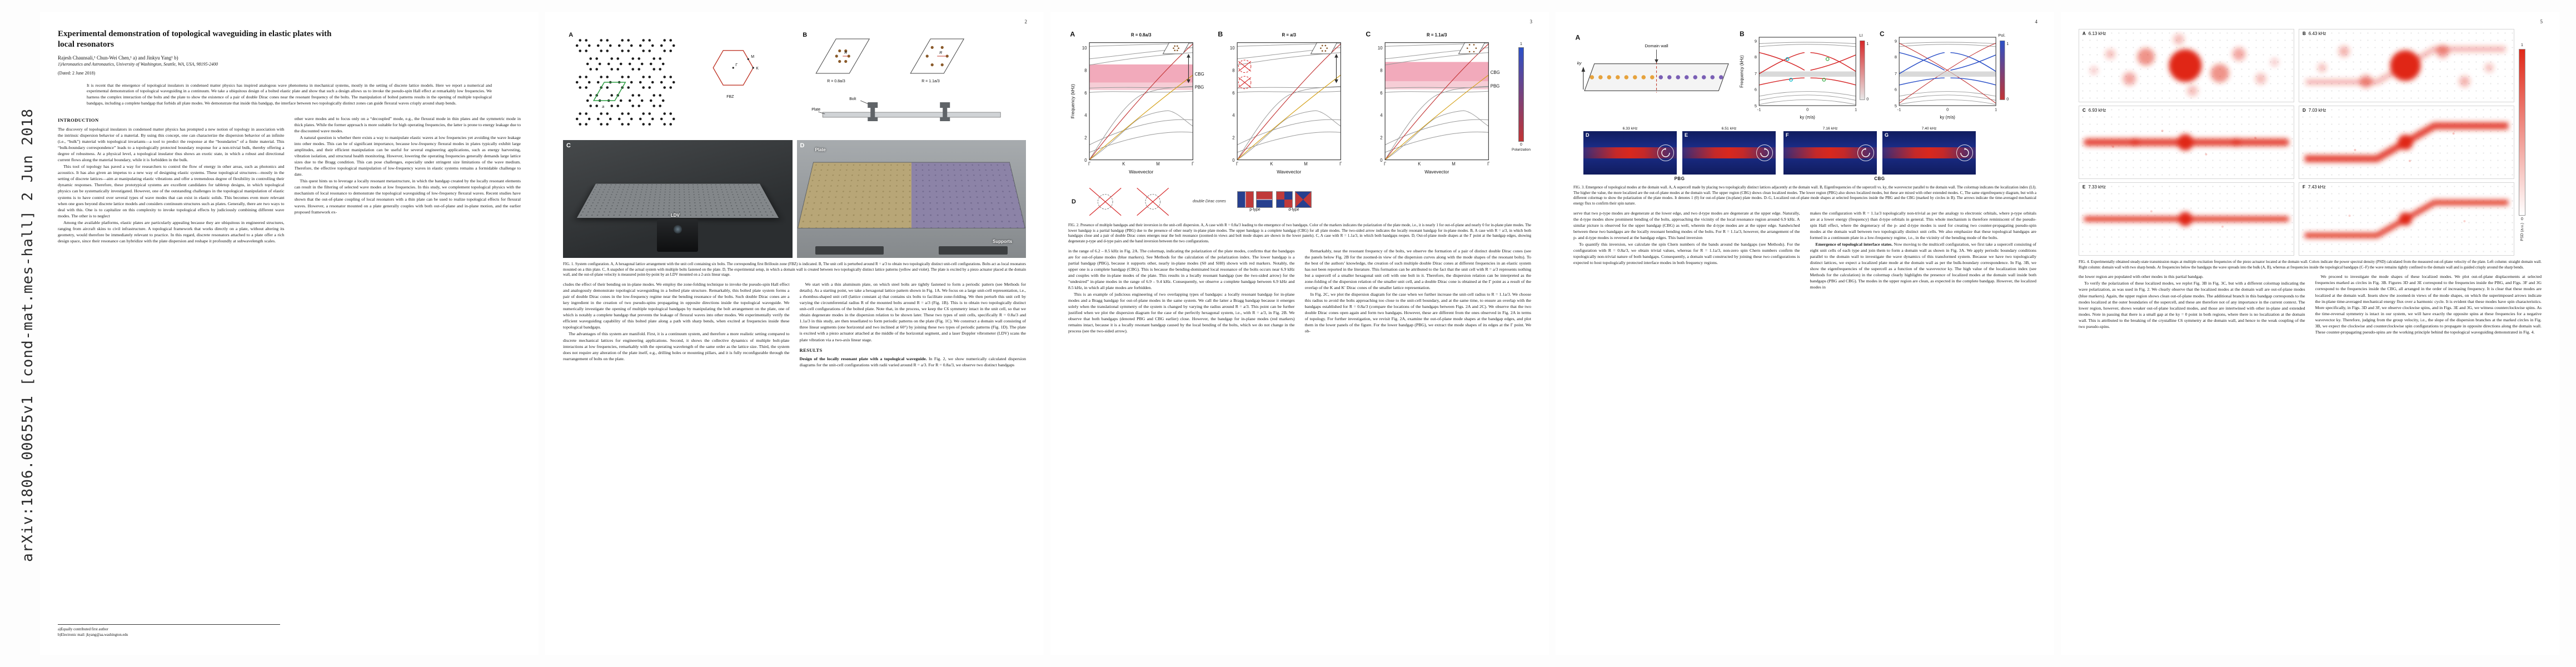 This screenshot has height=667, width=2576. I want to click on fig2-zoom-row: D double Dirac cones, so click(1299, 202).